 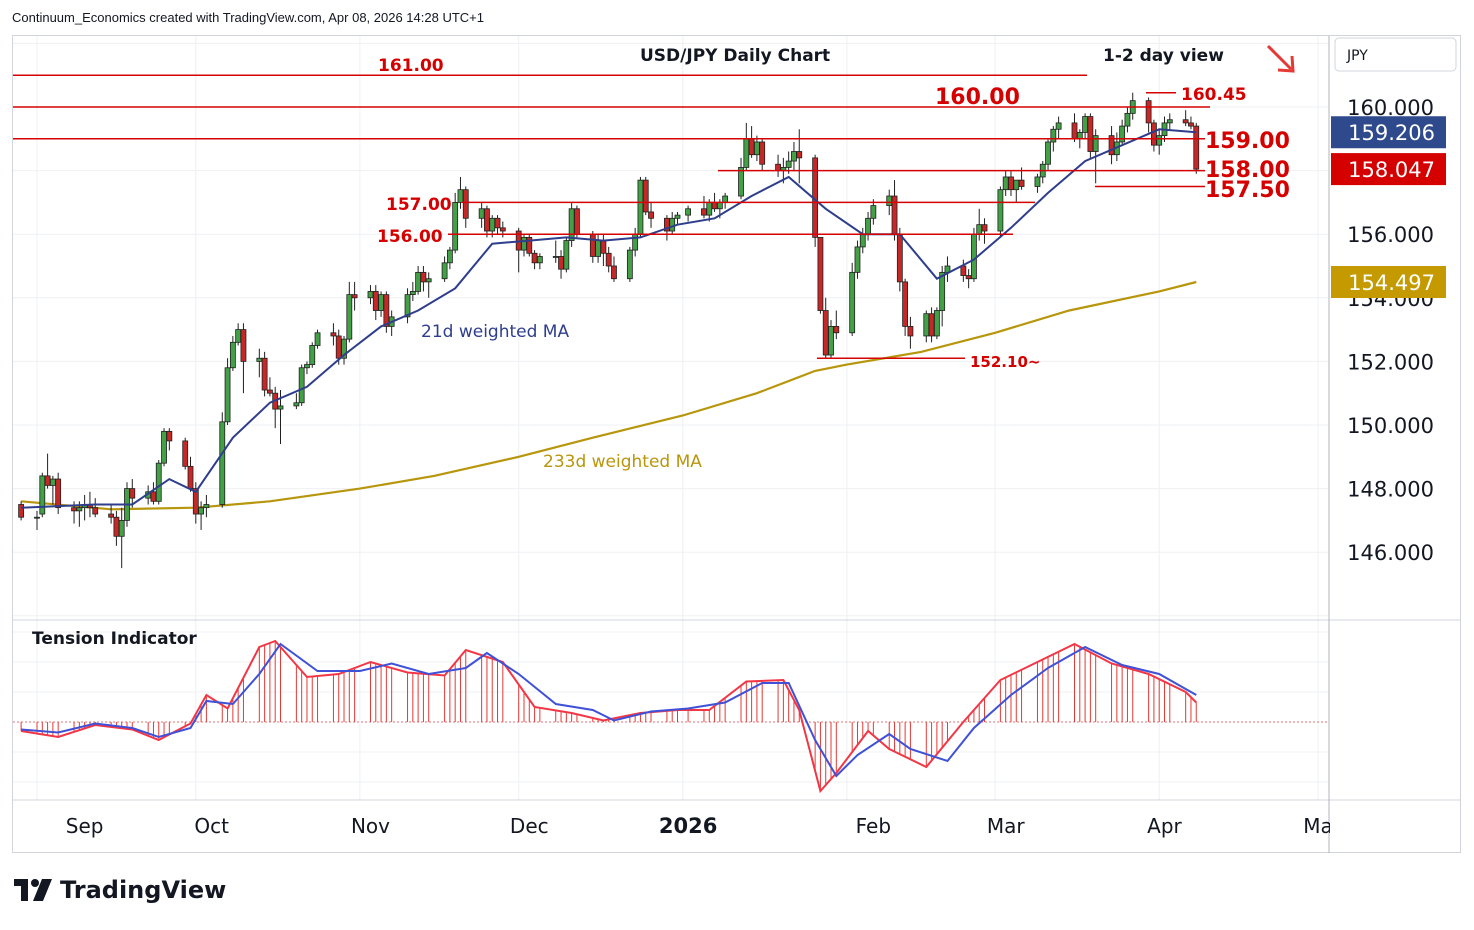 What do you see at coordinates (1390, 235) in the screenshot?
I see `y-tick-label: 156.000` at bounding box center [1390, 235].